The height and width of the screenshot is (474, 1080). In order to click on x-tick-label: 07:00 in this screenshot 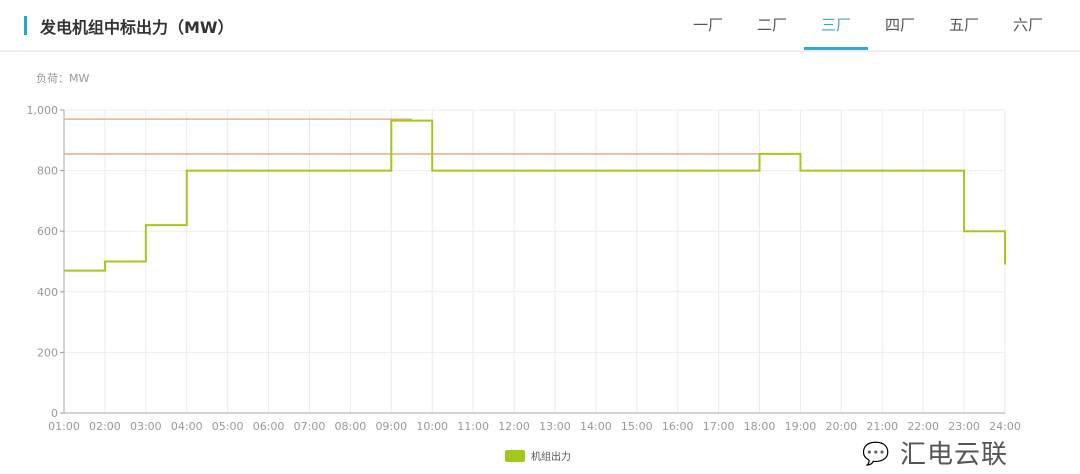, I will do `click(310, 426)`.